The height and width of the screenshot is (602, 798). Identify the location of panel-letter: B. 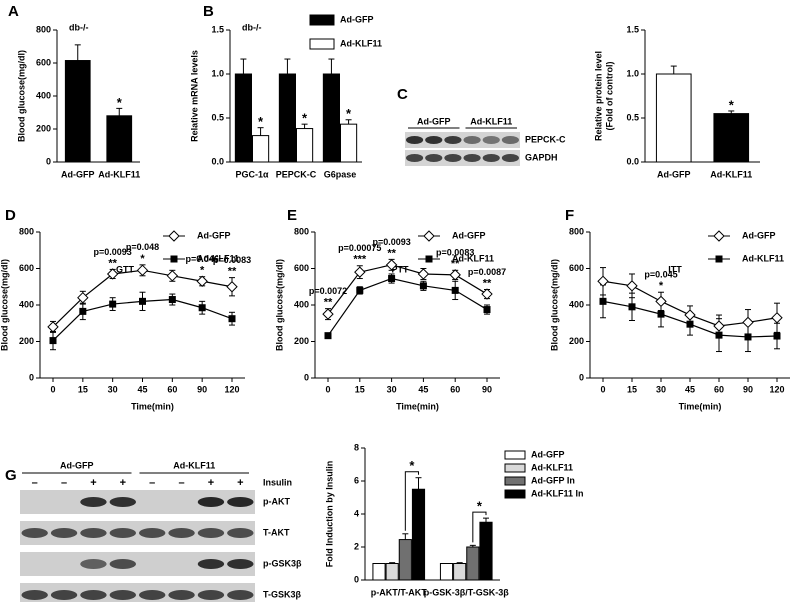
(208, 11).